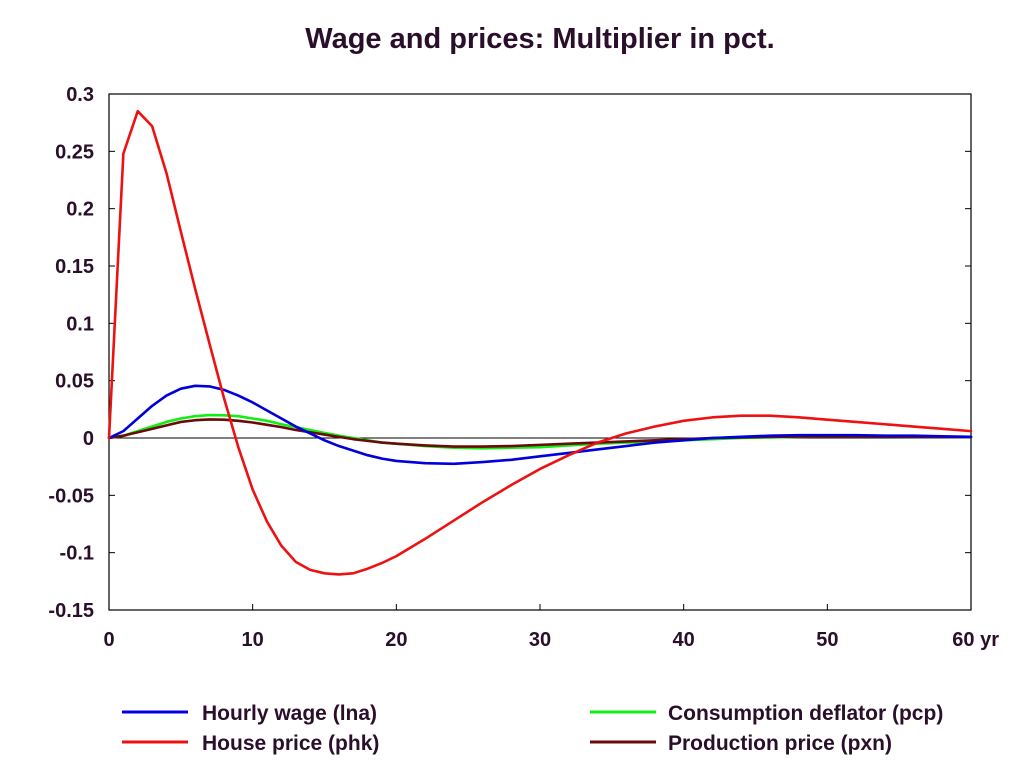 This screenshot has height=778, width=1024. Describe the element at coordinates (396, 640) in the screenshot. I see `x-tick-label: 20` at that location.